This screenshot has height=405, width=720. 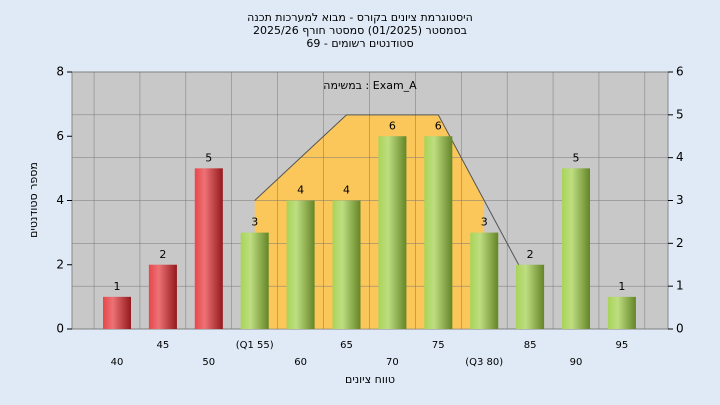 What do you see at coordinates (680, 243) in the screenshot?
I see `y2-tick-label: 2` at bounding box center [680, 243].